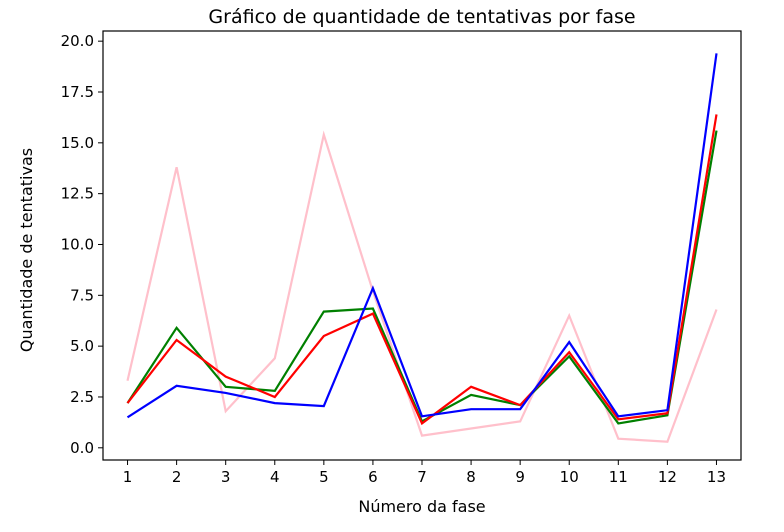 This screenshot has height=532, width=784. I want to click on y-tick-label: 15.0, so click(77, 143).